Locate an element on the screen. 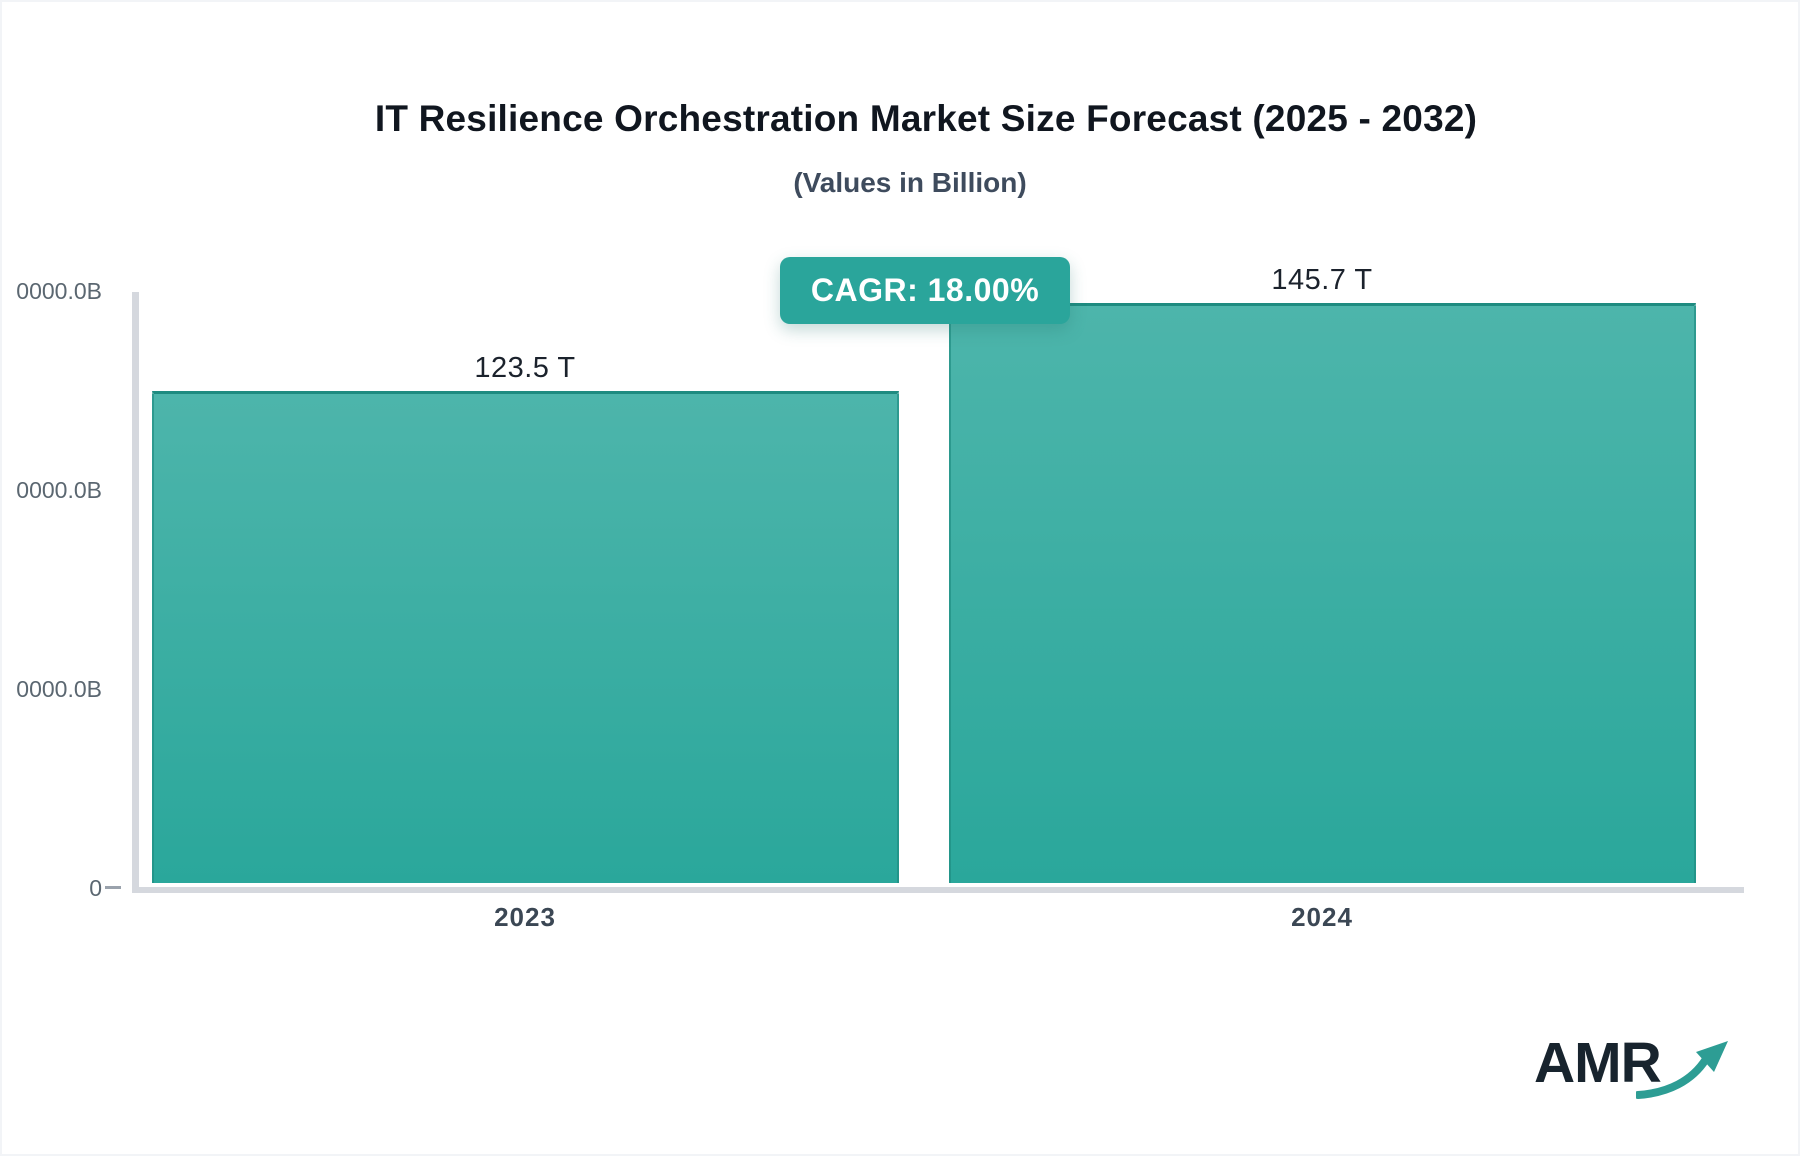  y-zero-tick-mark is located at coordinates (113, 887).